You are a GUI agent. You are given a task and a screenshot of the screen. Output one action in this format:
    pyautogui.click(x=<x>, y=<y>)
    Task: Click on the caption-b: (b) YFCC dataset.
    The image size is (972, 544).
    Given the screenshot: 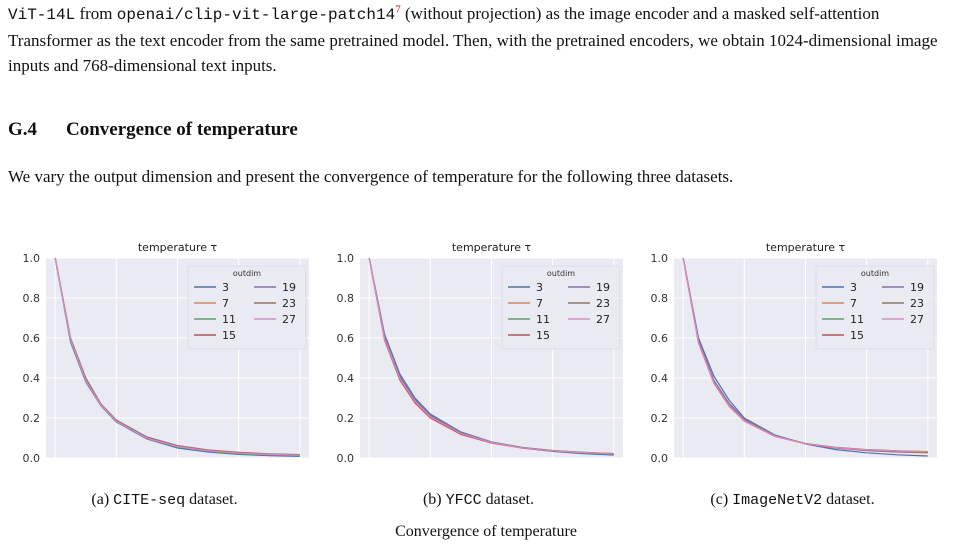 What is the action you would take?
    pyautogui.click(x=478, y=500)
    